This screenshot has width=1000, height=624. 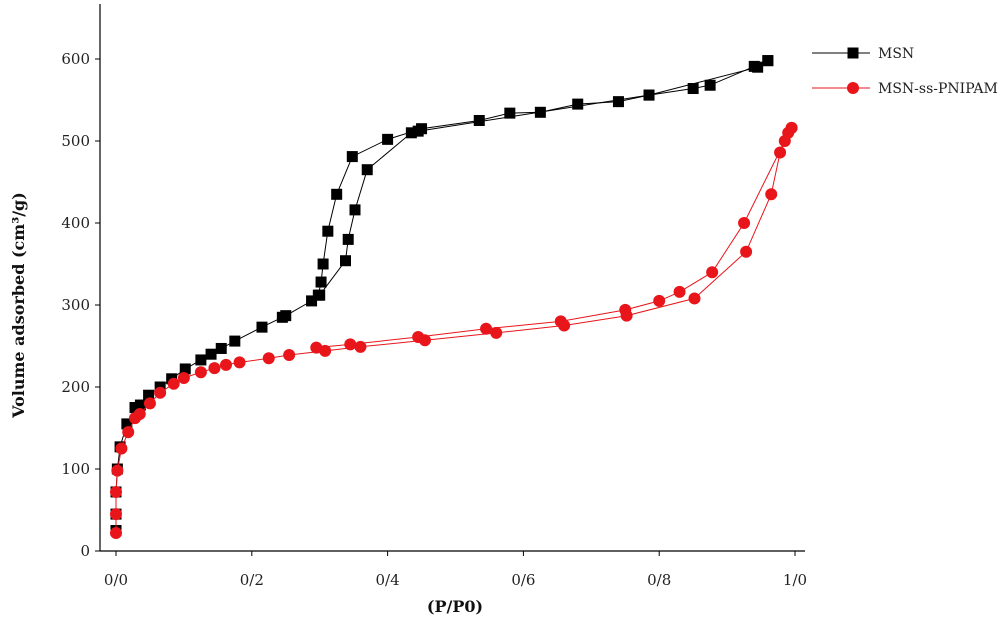 What do you see at coordinates (863, 54) in the screenshot?
I see `legend-item: MSN` at bounding box center [863, 54].